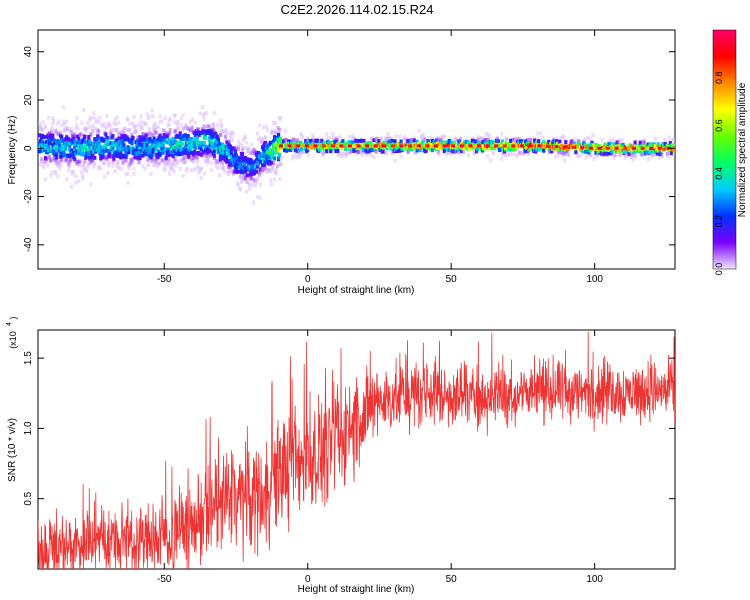 The width and height of the screenshot is (750, 600). What do you see at coordinates (13, 340) in the screenshot?
I see `snr-scale-label: (x10` at bounding box center [13, 340].